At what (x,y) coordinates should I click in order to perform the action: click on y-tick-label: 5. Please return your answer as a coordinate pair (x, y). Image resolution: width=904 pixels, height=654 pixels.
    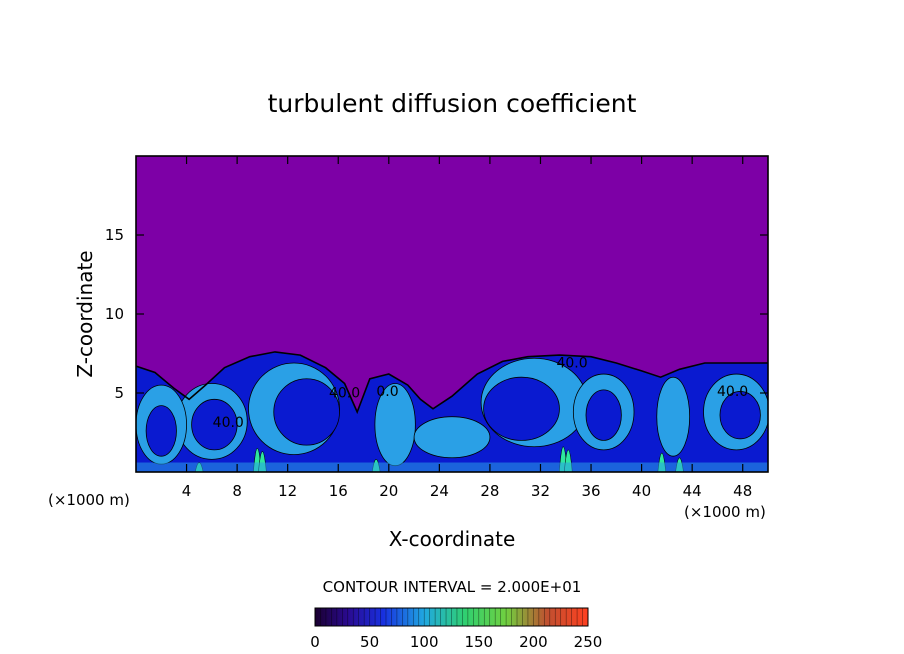
    Looking at the image, I should click on (119, 393).